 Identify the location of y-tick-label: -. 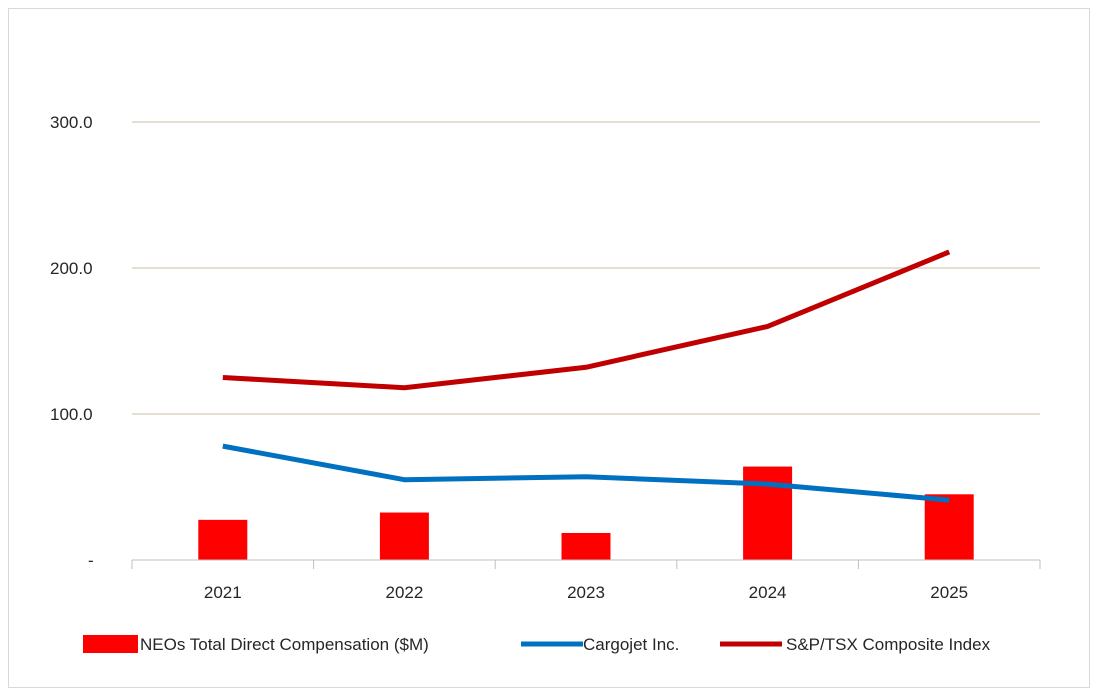
(91, 560).